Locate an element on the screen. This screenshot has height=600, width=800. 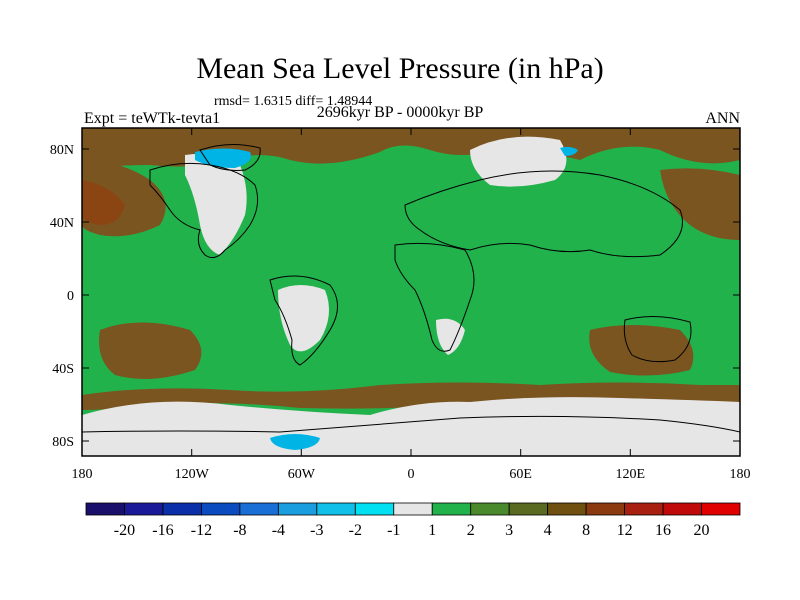
time-period: 2696kyr BP - 0000kyr BP is located at coordinates (400, 112).